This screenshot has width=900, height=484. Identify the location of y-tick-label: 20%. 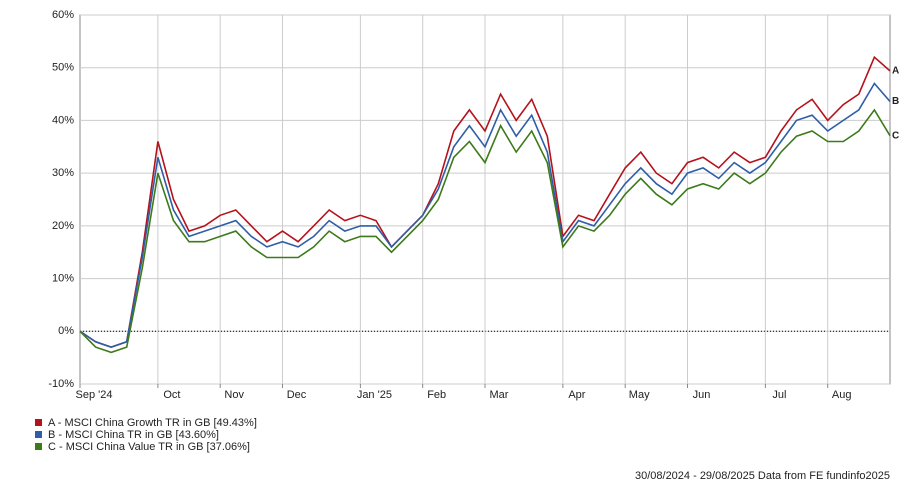
(63, 226).